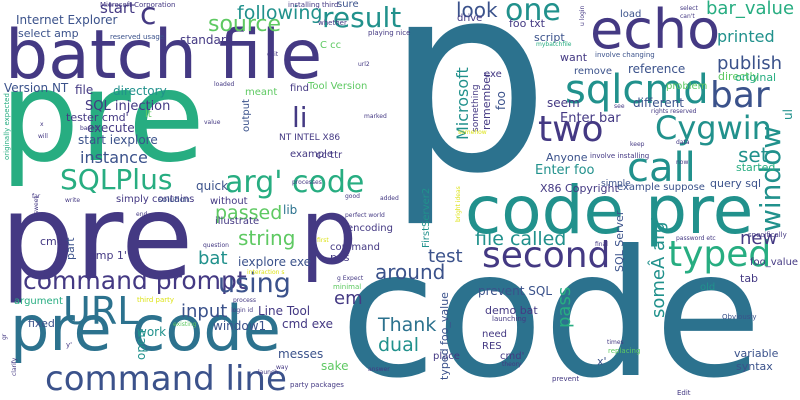 Image resolution: width=800 pixels, height=400 pixels. Describe the element at coordinates (301, 354) in the screenshot. I see `word-messes: messes` at that location.